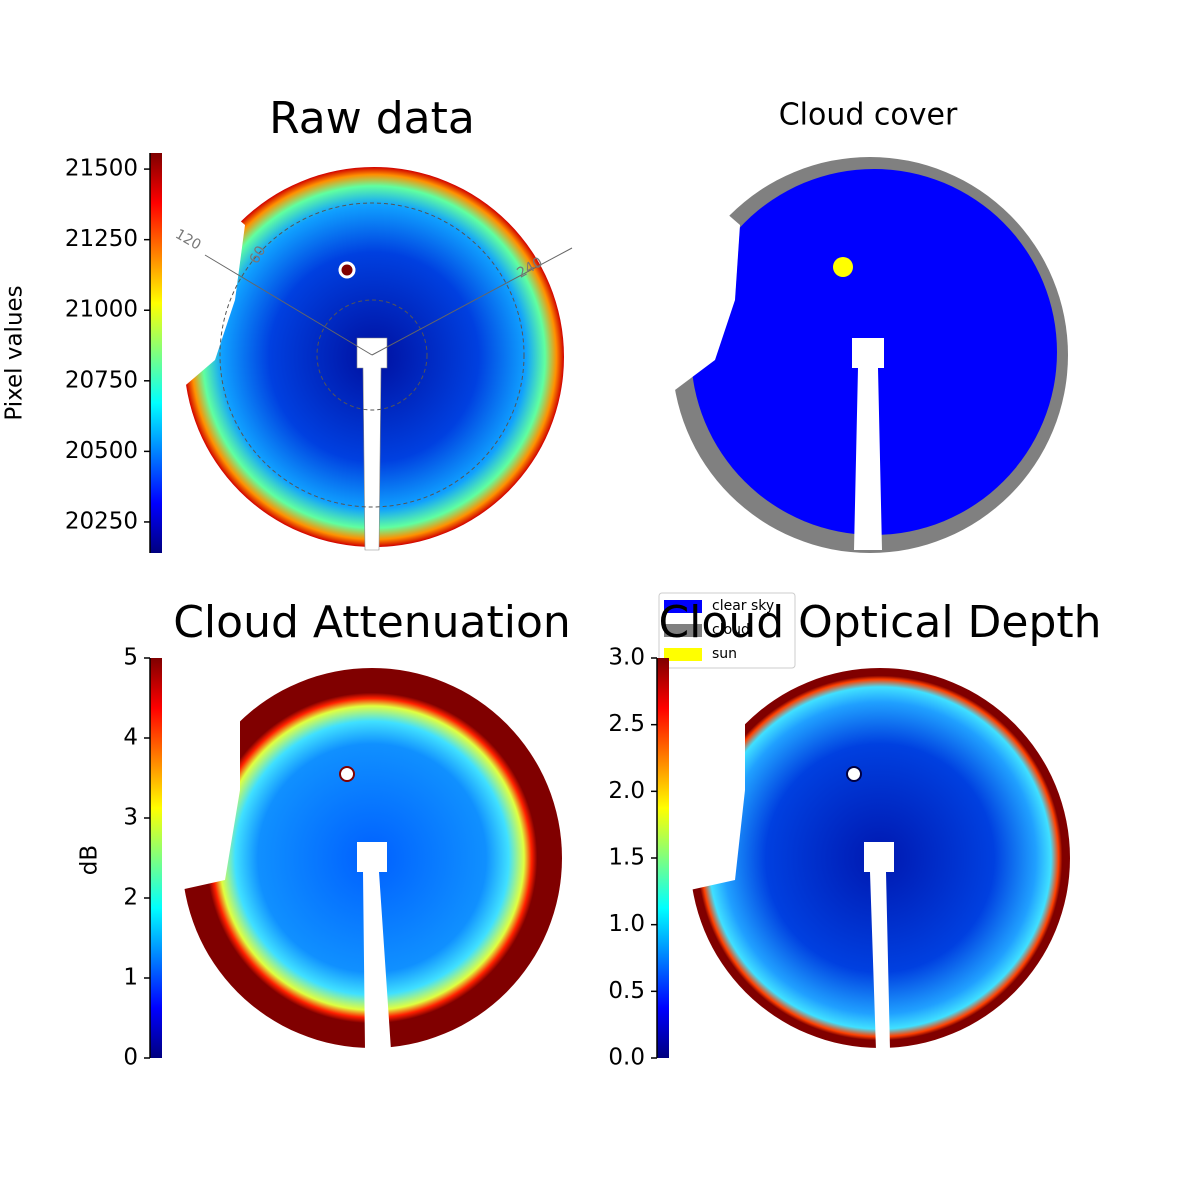 This screenshot has width=1200, height=1200. What do you see at coordinates (626, 1058) in the screenshot?
I see `tick-label: 0.0` at bounding box center [626, 1058].